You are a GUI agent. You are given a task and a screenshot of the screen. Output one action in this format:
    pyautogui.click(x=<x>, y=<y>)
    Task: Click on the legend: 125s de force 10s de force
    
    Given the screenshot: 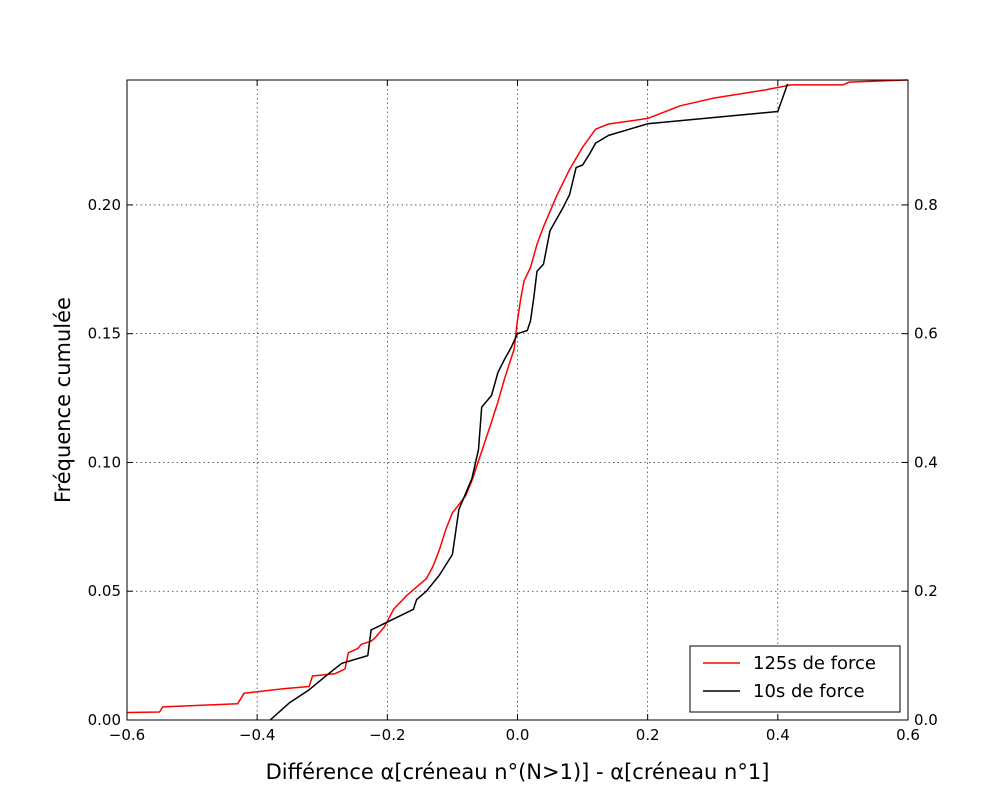 What is the action you would take?
    pyautogui.click(x=795, y=679)
    